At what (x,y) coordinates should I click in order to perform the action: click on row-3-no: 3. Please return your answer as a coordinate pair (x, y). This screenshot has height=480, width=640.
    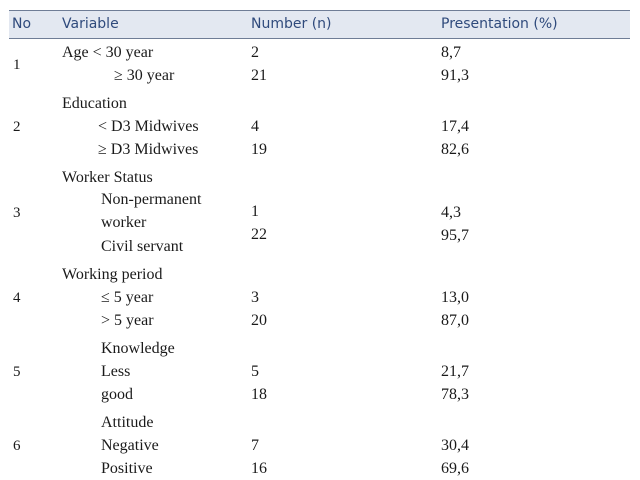
    Looking at the image, I should click on (17, 213).